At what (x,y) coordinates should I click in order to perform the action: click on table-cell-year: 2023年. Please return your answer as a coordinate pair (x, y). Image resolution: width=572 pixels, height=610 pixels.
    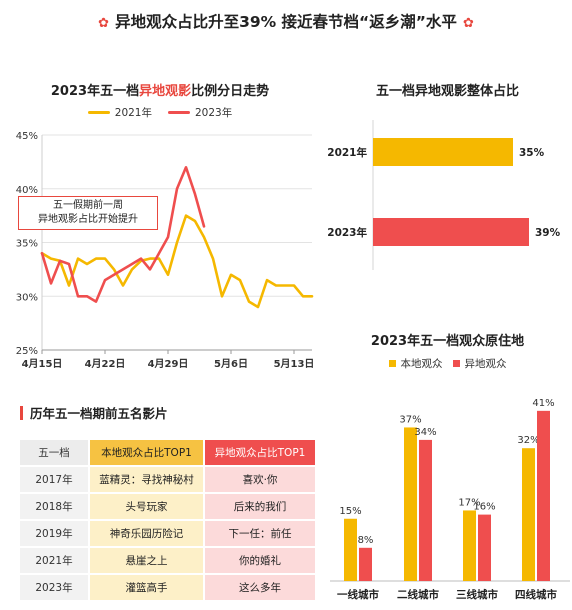
    Looking at the image, I should click on (55, 588).